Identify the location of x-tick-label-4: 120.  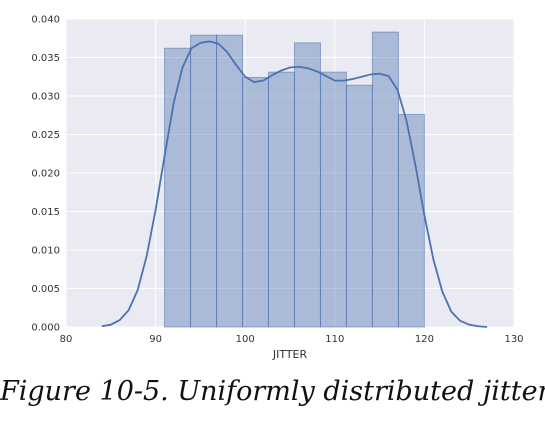
(424, 339).